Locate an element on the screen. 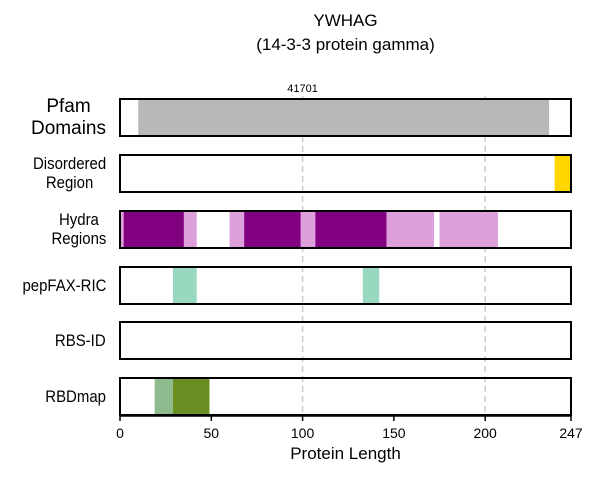 This screenshot has width=600, height=480. track-frame-pepfax-ric is located at coordinates (345, 285).